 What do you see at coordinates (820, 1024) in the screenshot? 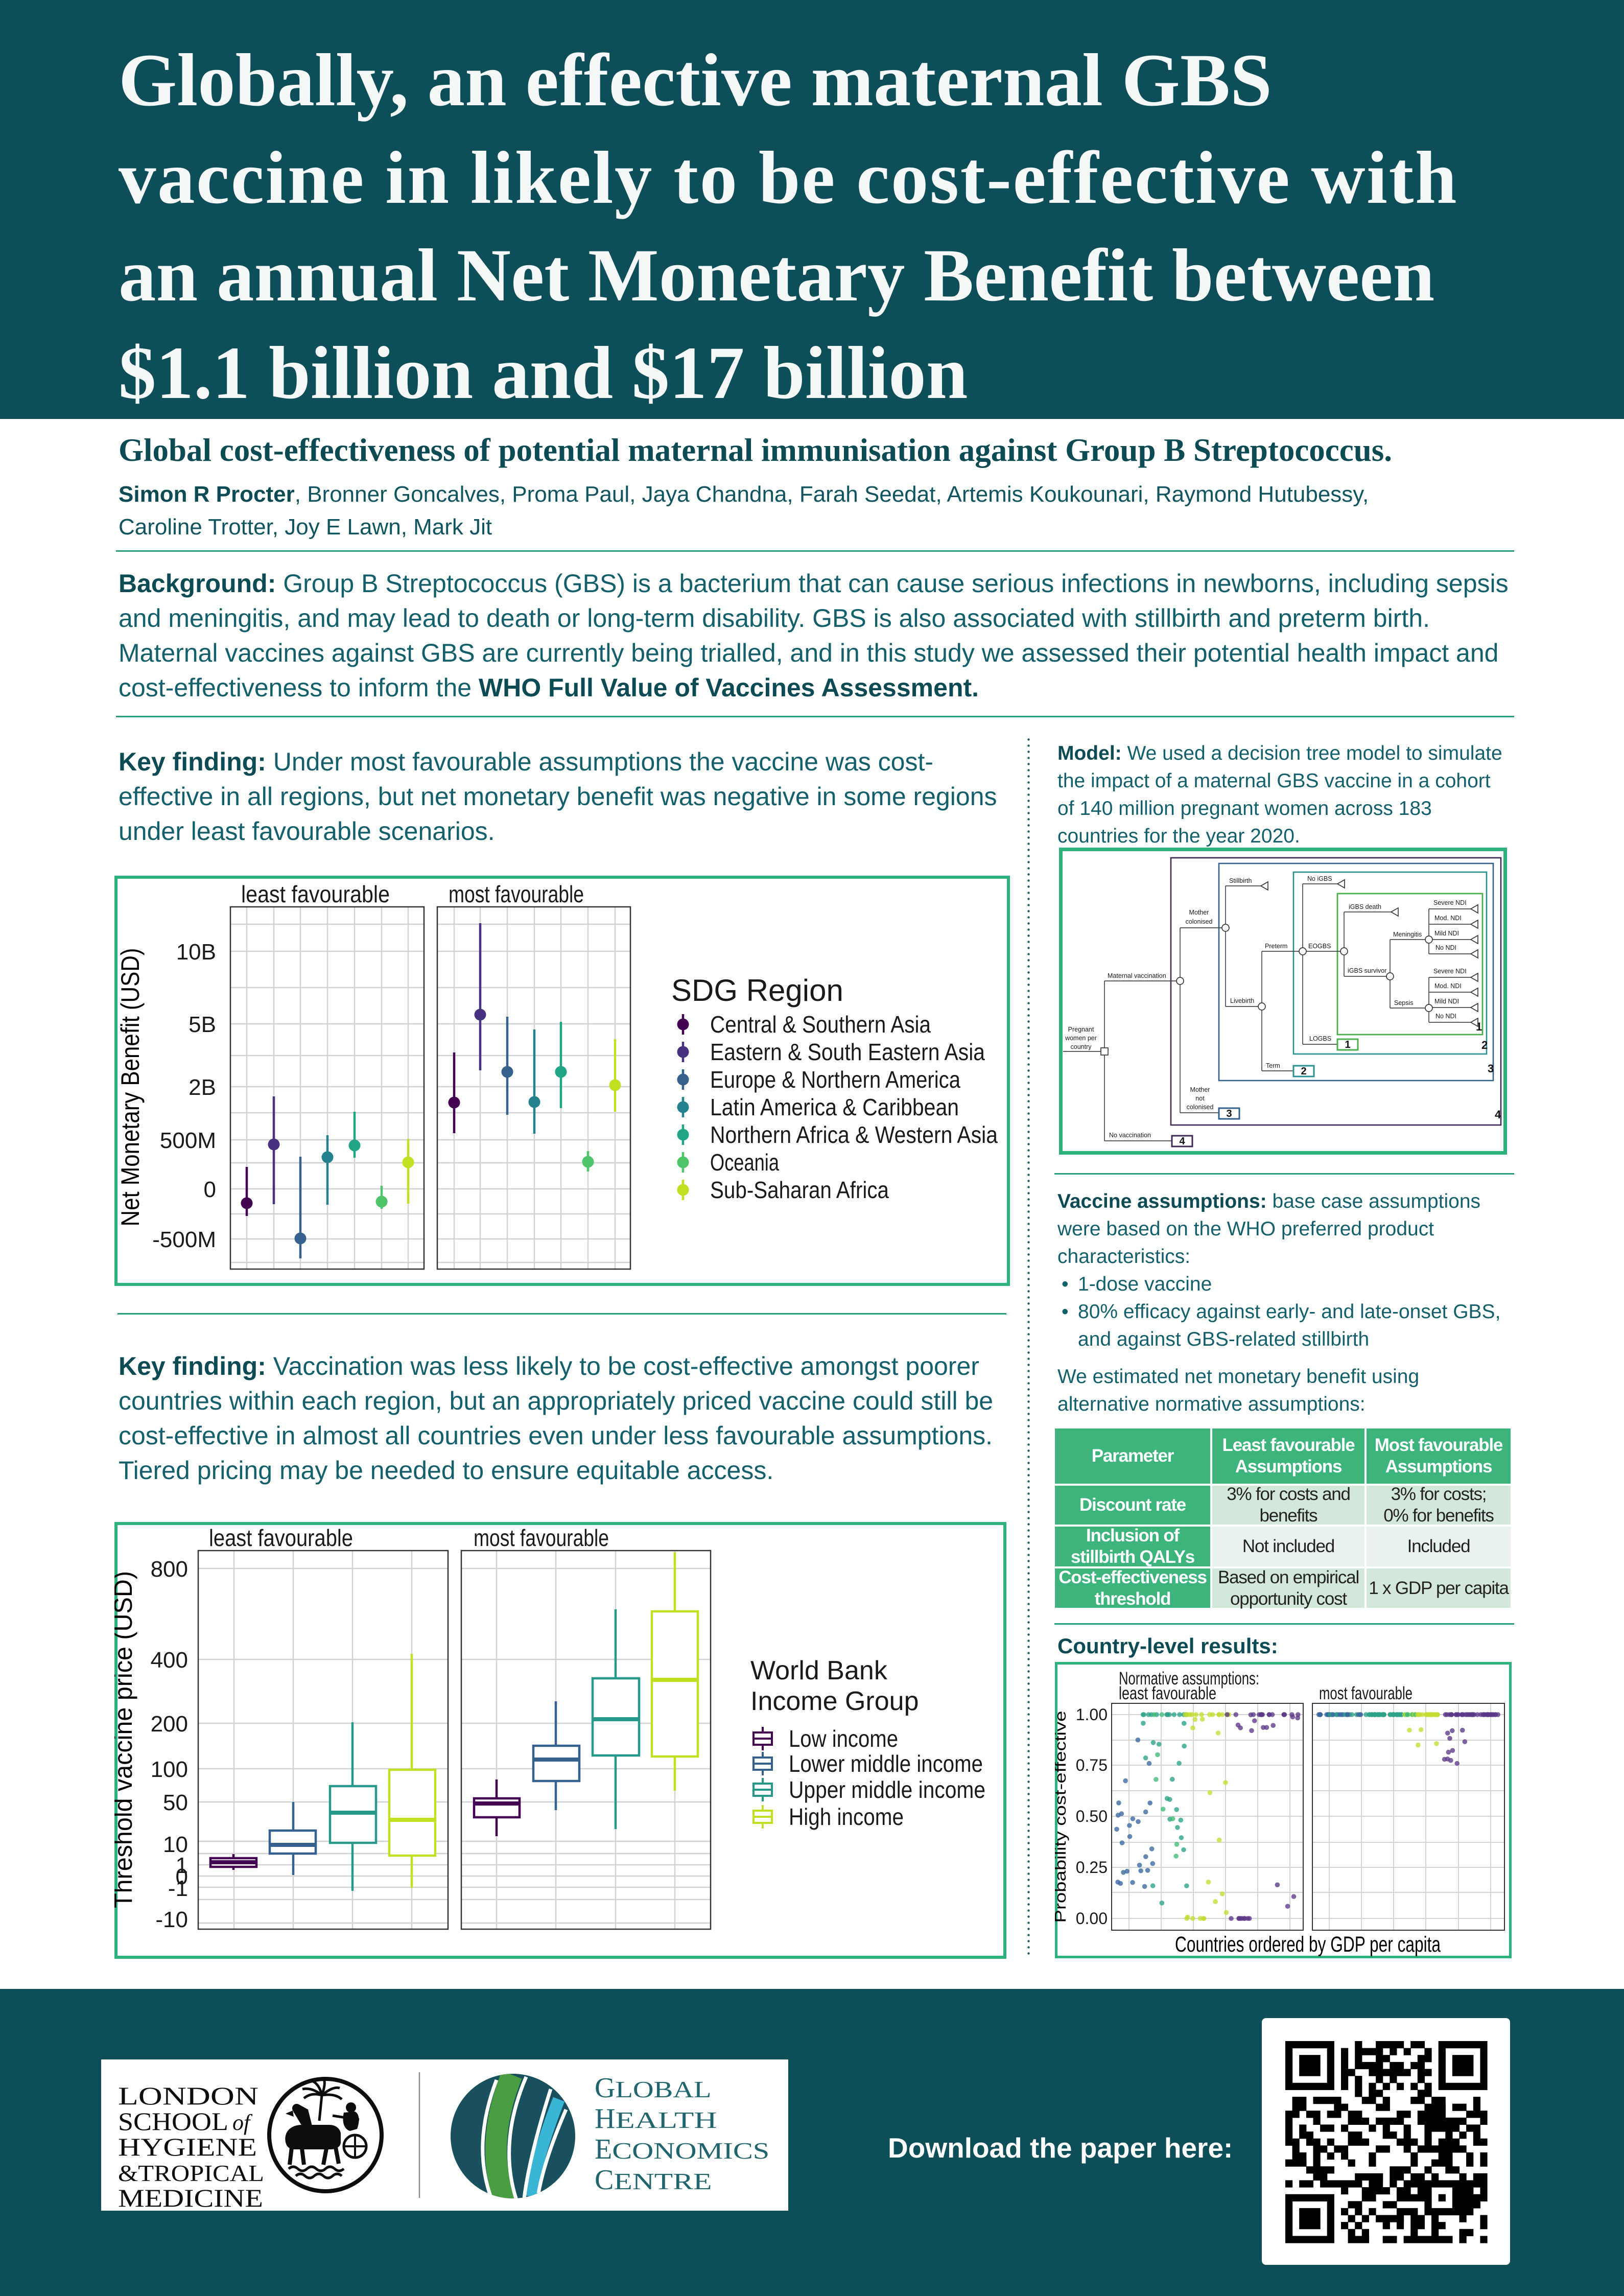
I see `svg-text: Central & Southern Asia` at bounding box center [820, 1024].